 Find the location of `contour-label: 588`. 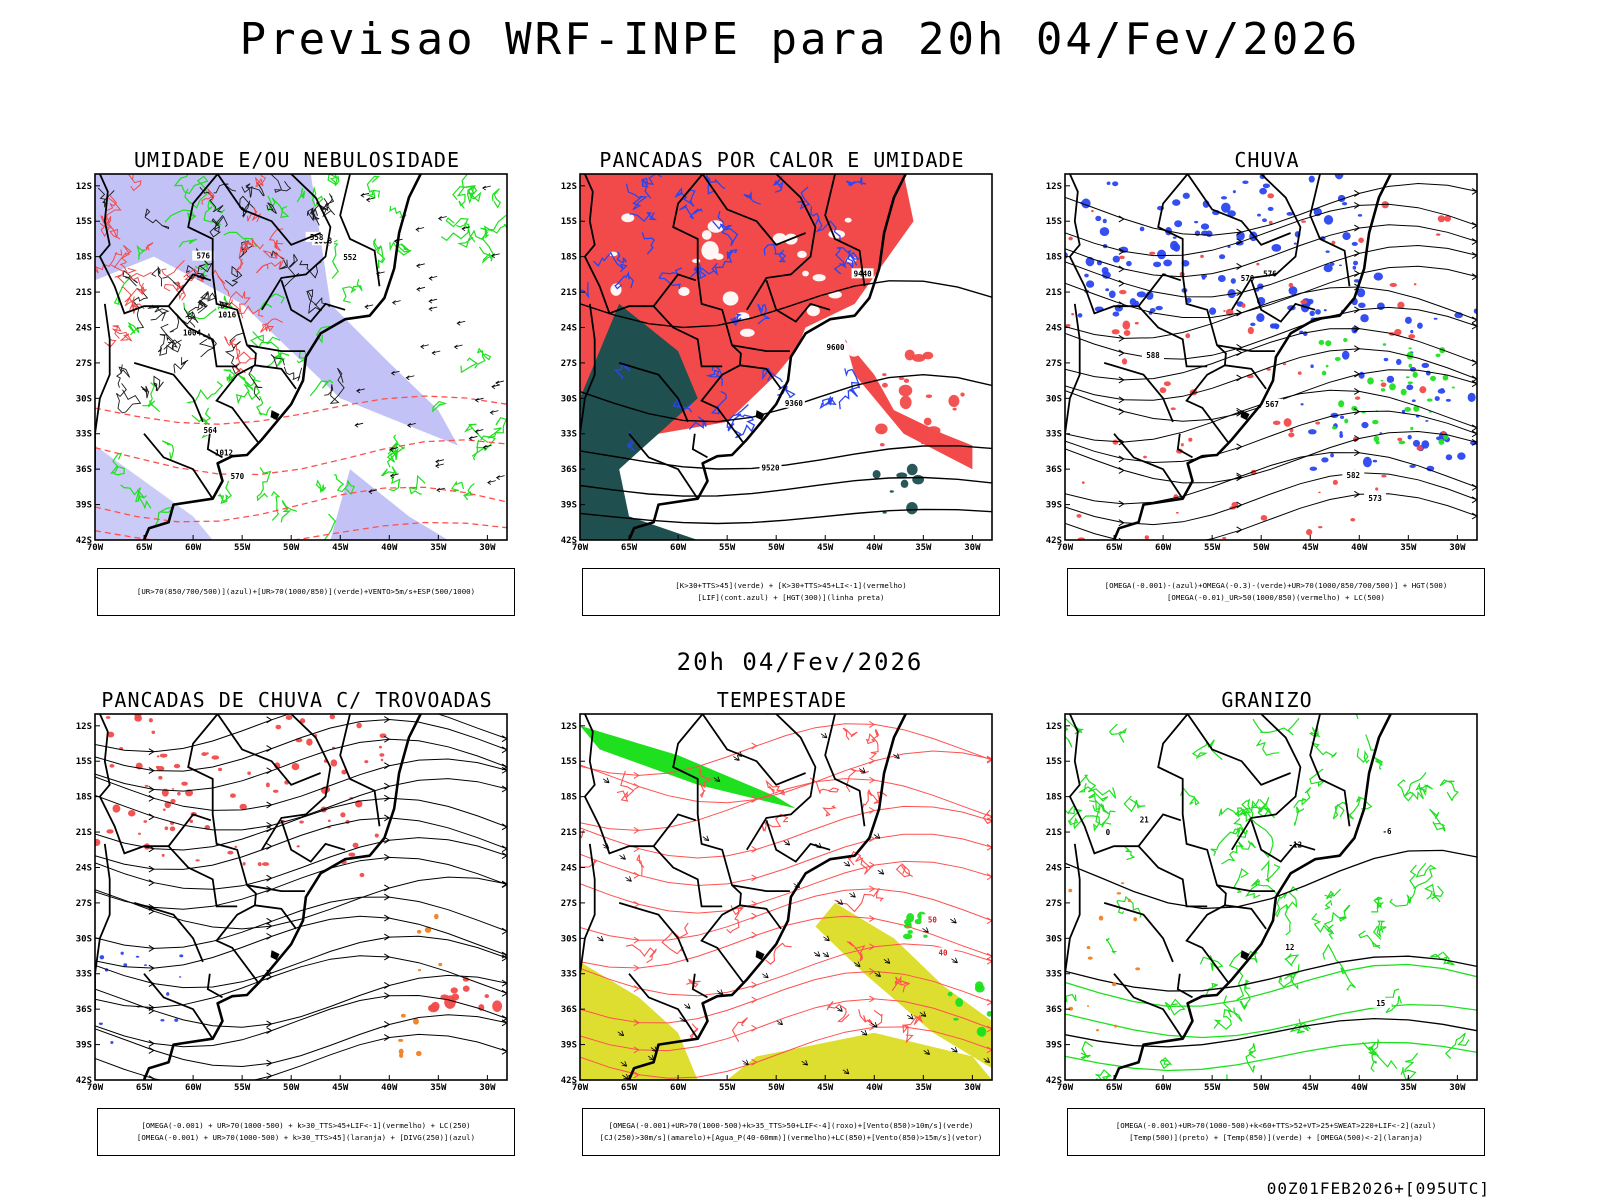

contour-label: 588 is located at coordinates (1153, 355).